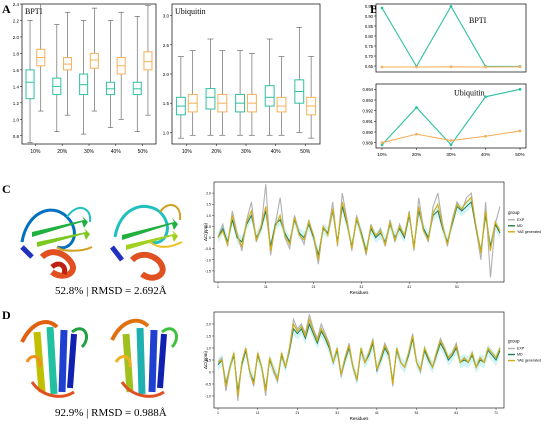  I want to click on chart-title: BPTI, so click(34, 11).